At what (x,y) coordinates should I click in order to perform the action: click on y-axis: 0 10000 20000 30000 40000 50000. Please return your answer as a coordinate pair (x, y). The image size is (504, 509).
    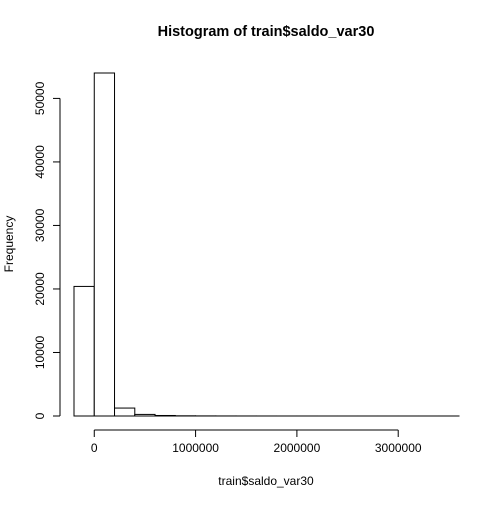
    Looking at the image, I should click on (46, 250).